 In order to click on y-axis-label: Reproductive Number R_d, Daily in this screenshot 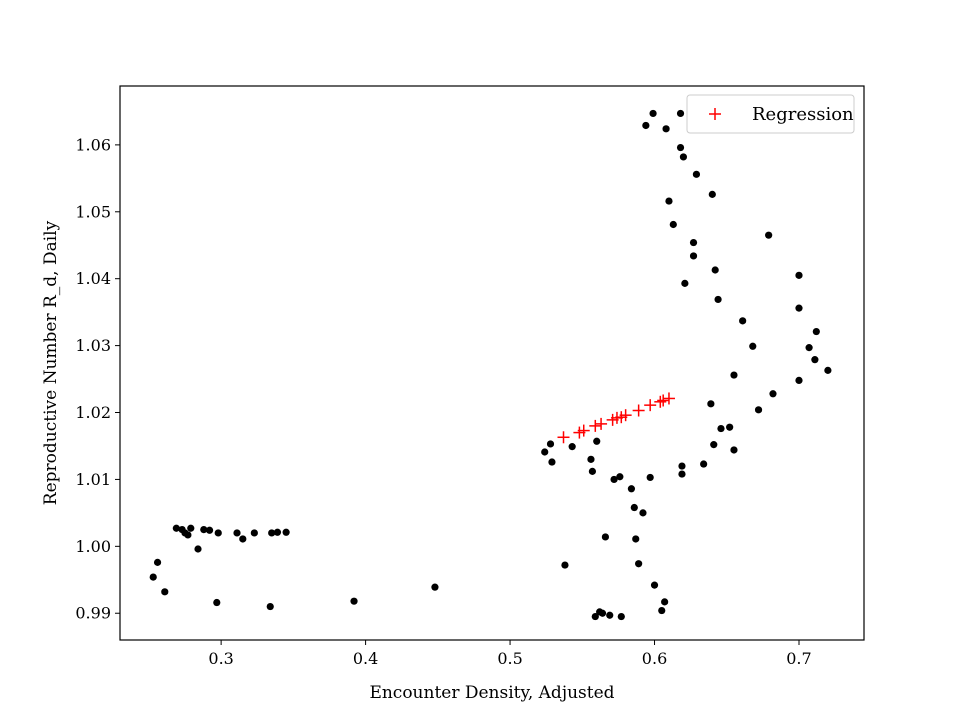, I will do `click(51, 362)`.